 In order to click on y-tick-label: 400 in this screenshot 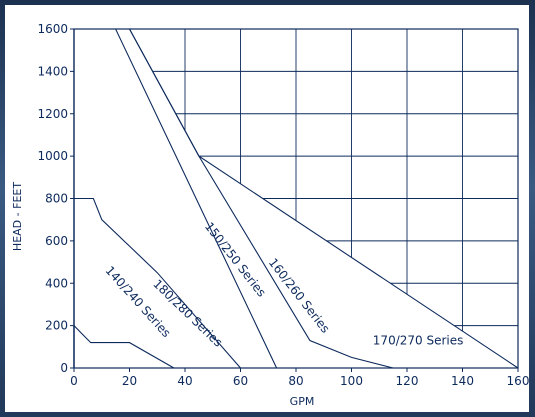, I will do `click(56, 283)`.